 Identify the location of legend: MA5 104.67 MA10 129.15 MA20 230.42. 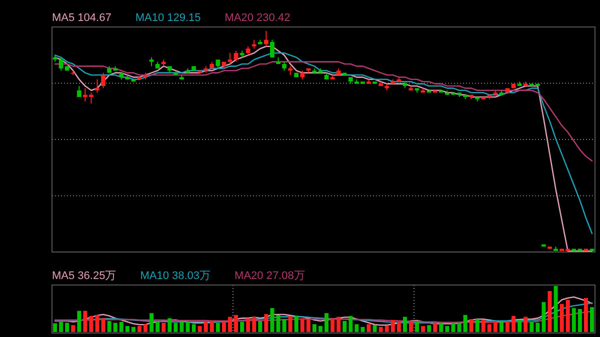
(171, 18).